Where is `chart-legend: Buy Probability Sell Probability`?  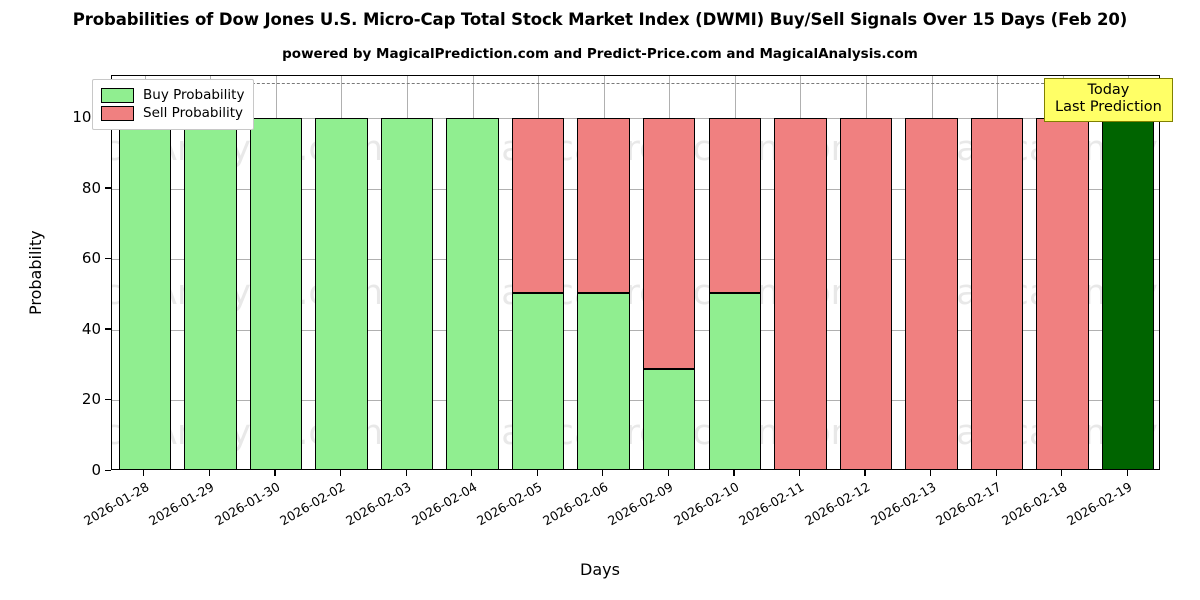 chart-legend: Buy Probability Sell Probability is located at coordinates (173, 104).